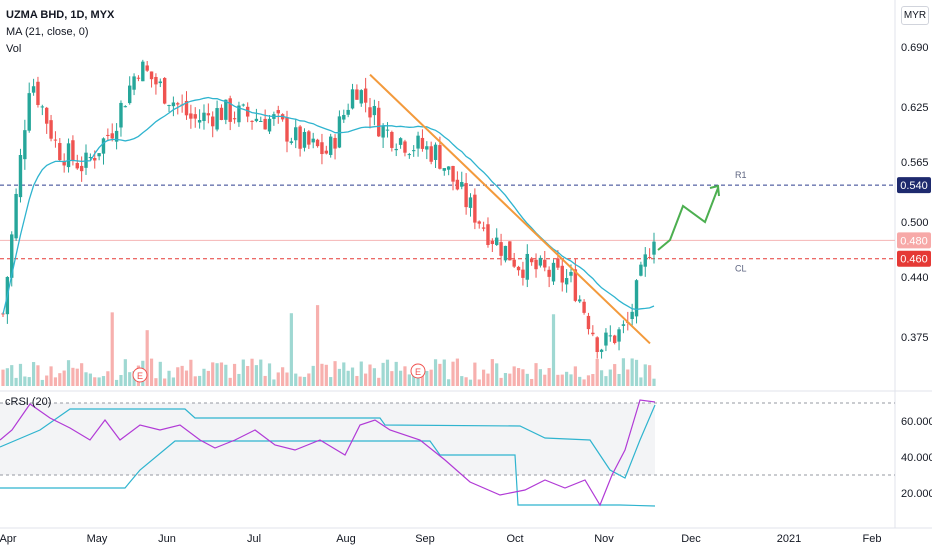  Describe the element at coordinates (604, 539) in the screenshot. I see `time-tick-label: Nov` at that location.